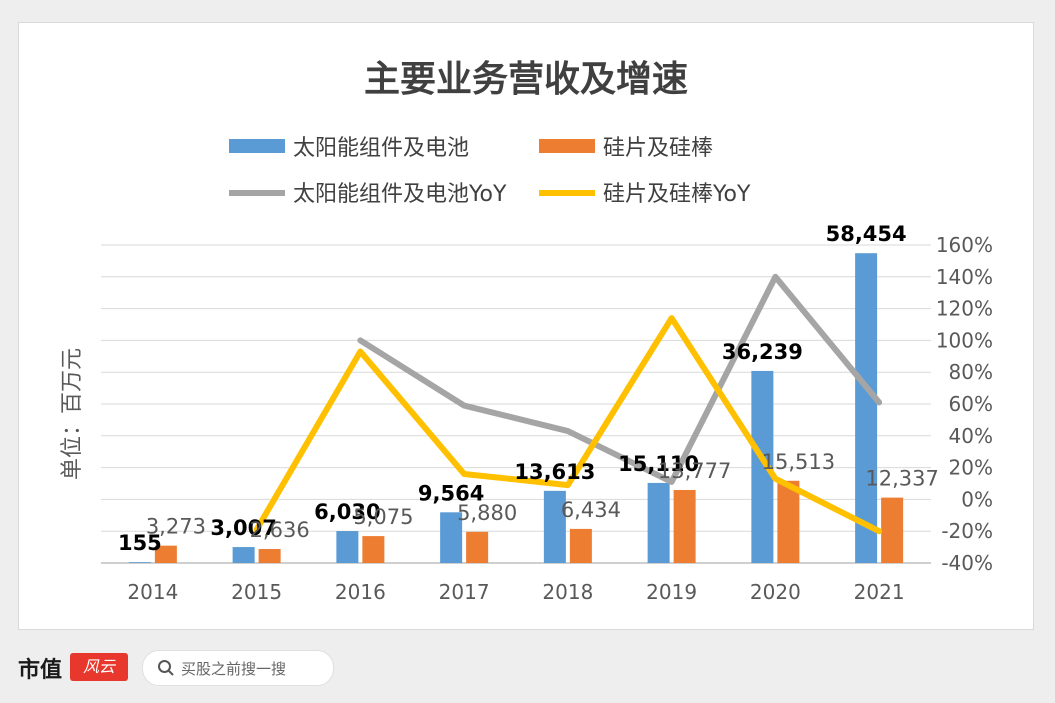 Image resolution: width=1055 pixels, height=703 pixels. Describe the element at coordinates (971, 404) in the screenshot. I see `y2-tick-label: 60%` at that location.